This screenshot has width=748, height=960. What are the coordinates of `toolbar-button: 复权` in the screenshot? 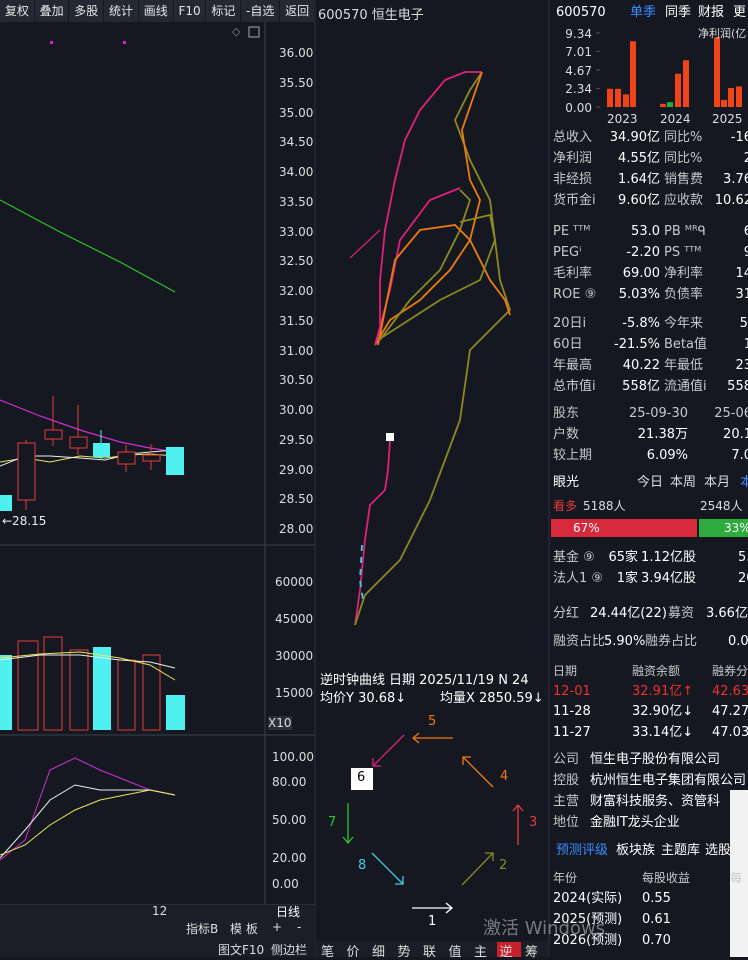 It's located at (17, 11).